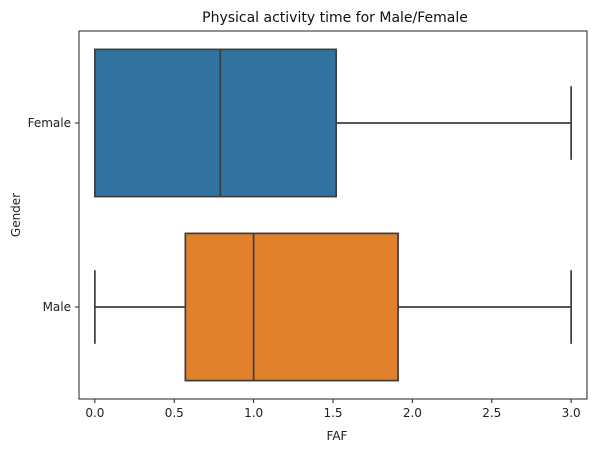  I want to click on y-axis: Female Male, so click(53, 215).